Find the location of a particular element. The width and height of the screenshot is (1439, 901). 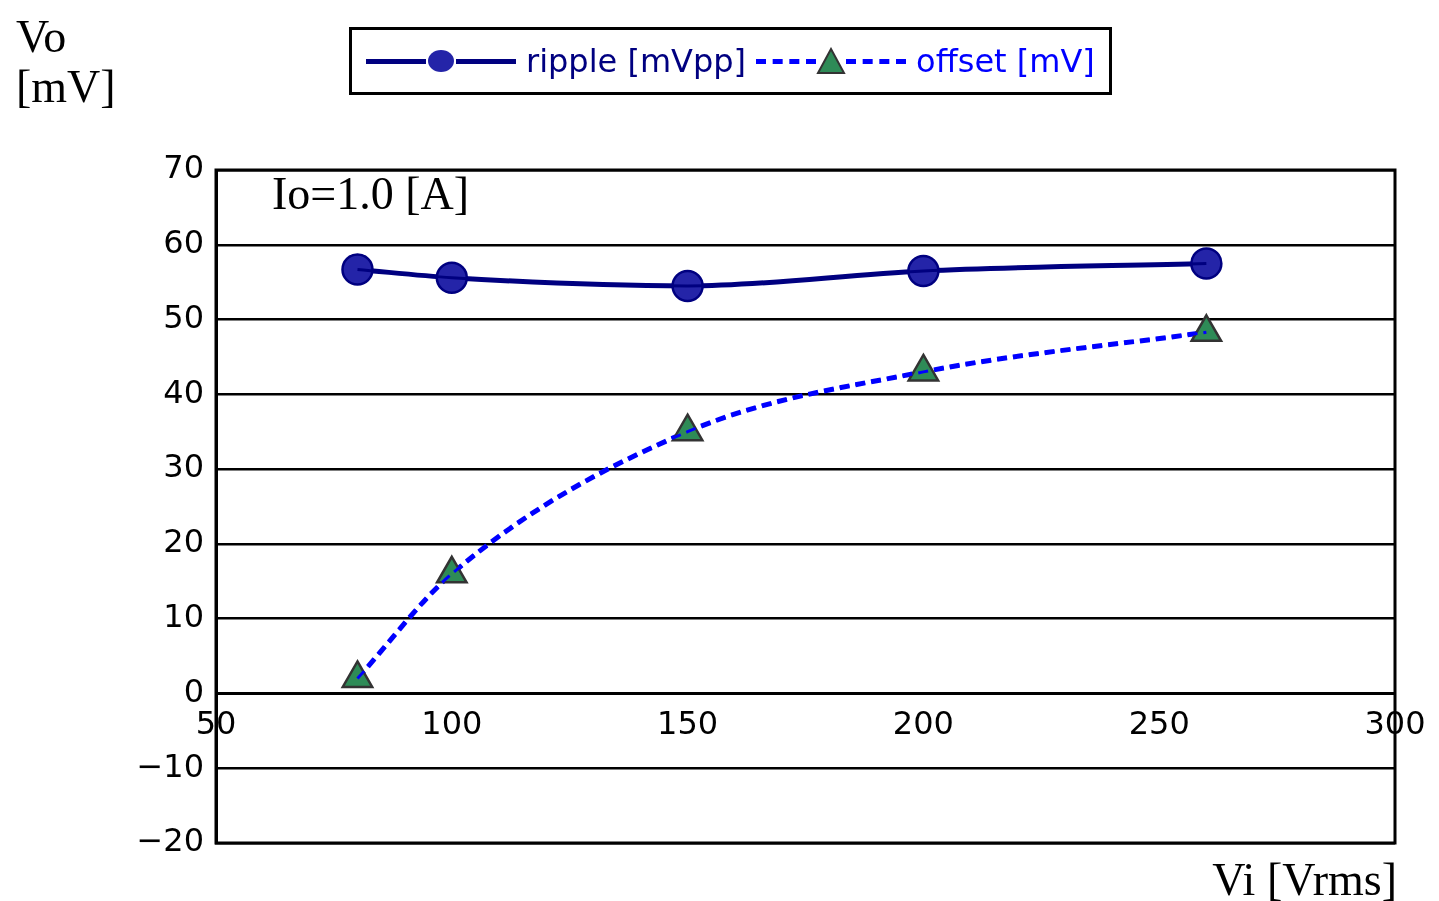

annotation: Io=1.0 [A] is located at coordinates (371, 194).